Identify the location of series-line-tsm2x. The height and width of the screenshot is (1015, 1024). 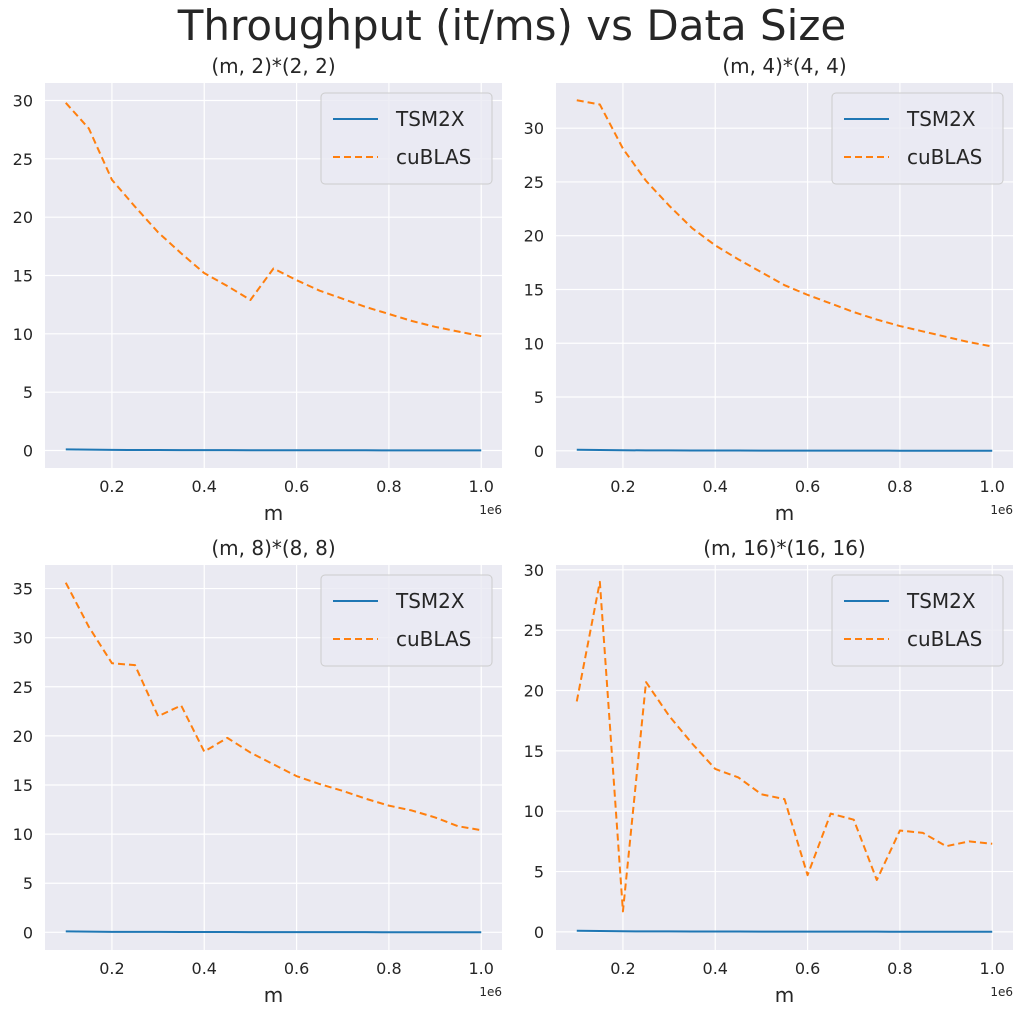
(273, 450).